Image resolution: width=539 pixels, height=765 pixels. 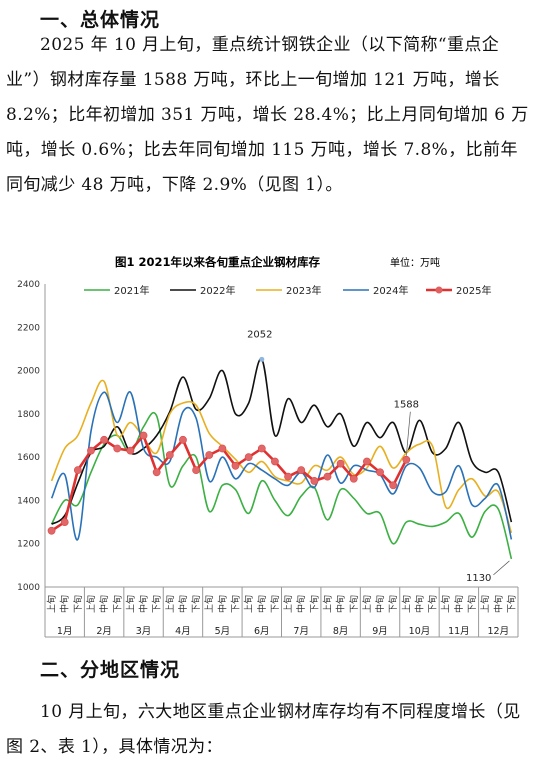 What do you see at coordinates (498, 631) in the screenshot?
I see `month-label: 12月` at bounding box center [498, 631].